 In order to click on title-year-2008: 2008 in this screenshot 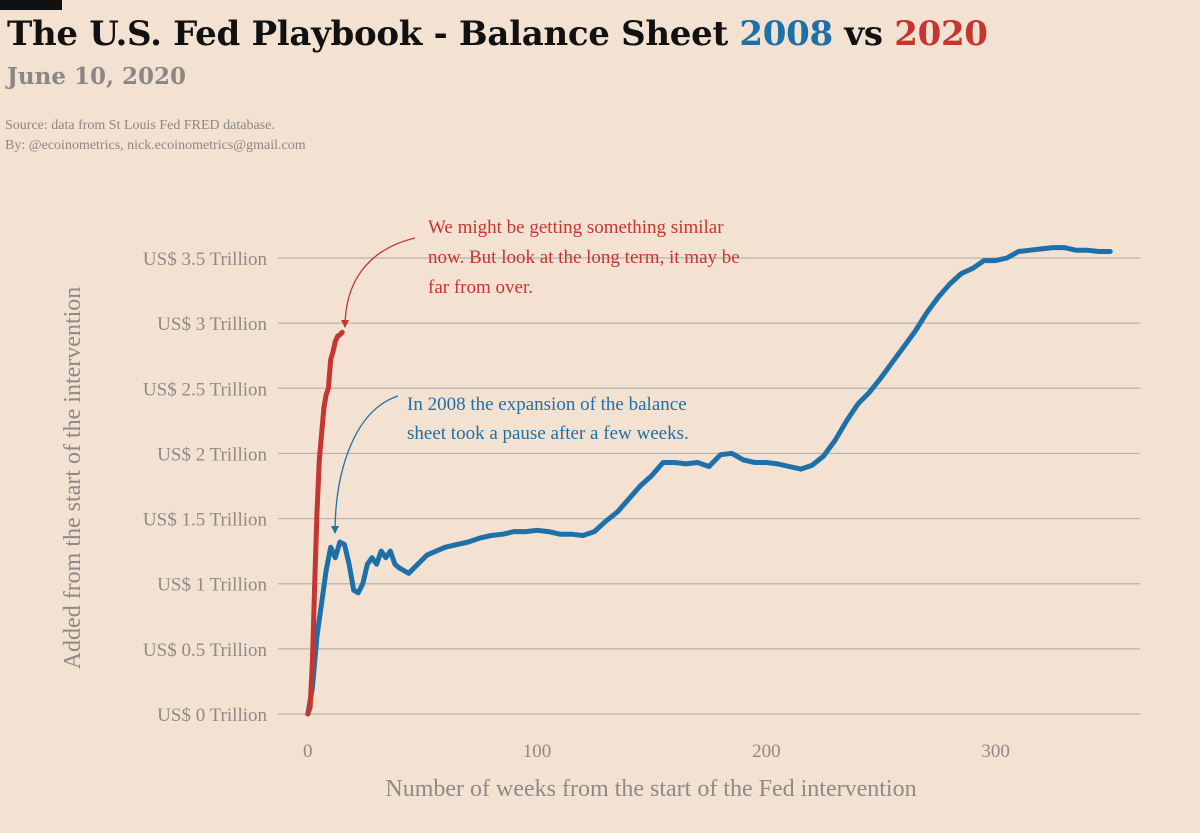, I will do `click(786, 34)`.